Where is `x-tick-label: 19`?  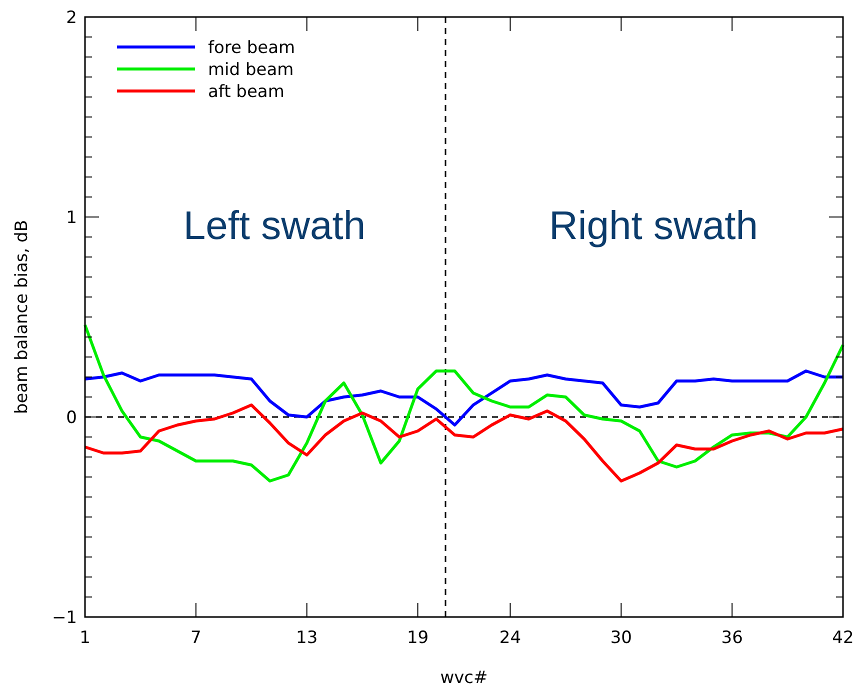 x-tick-label: 19 is located at coordinates (417, 638).